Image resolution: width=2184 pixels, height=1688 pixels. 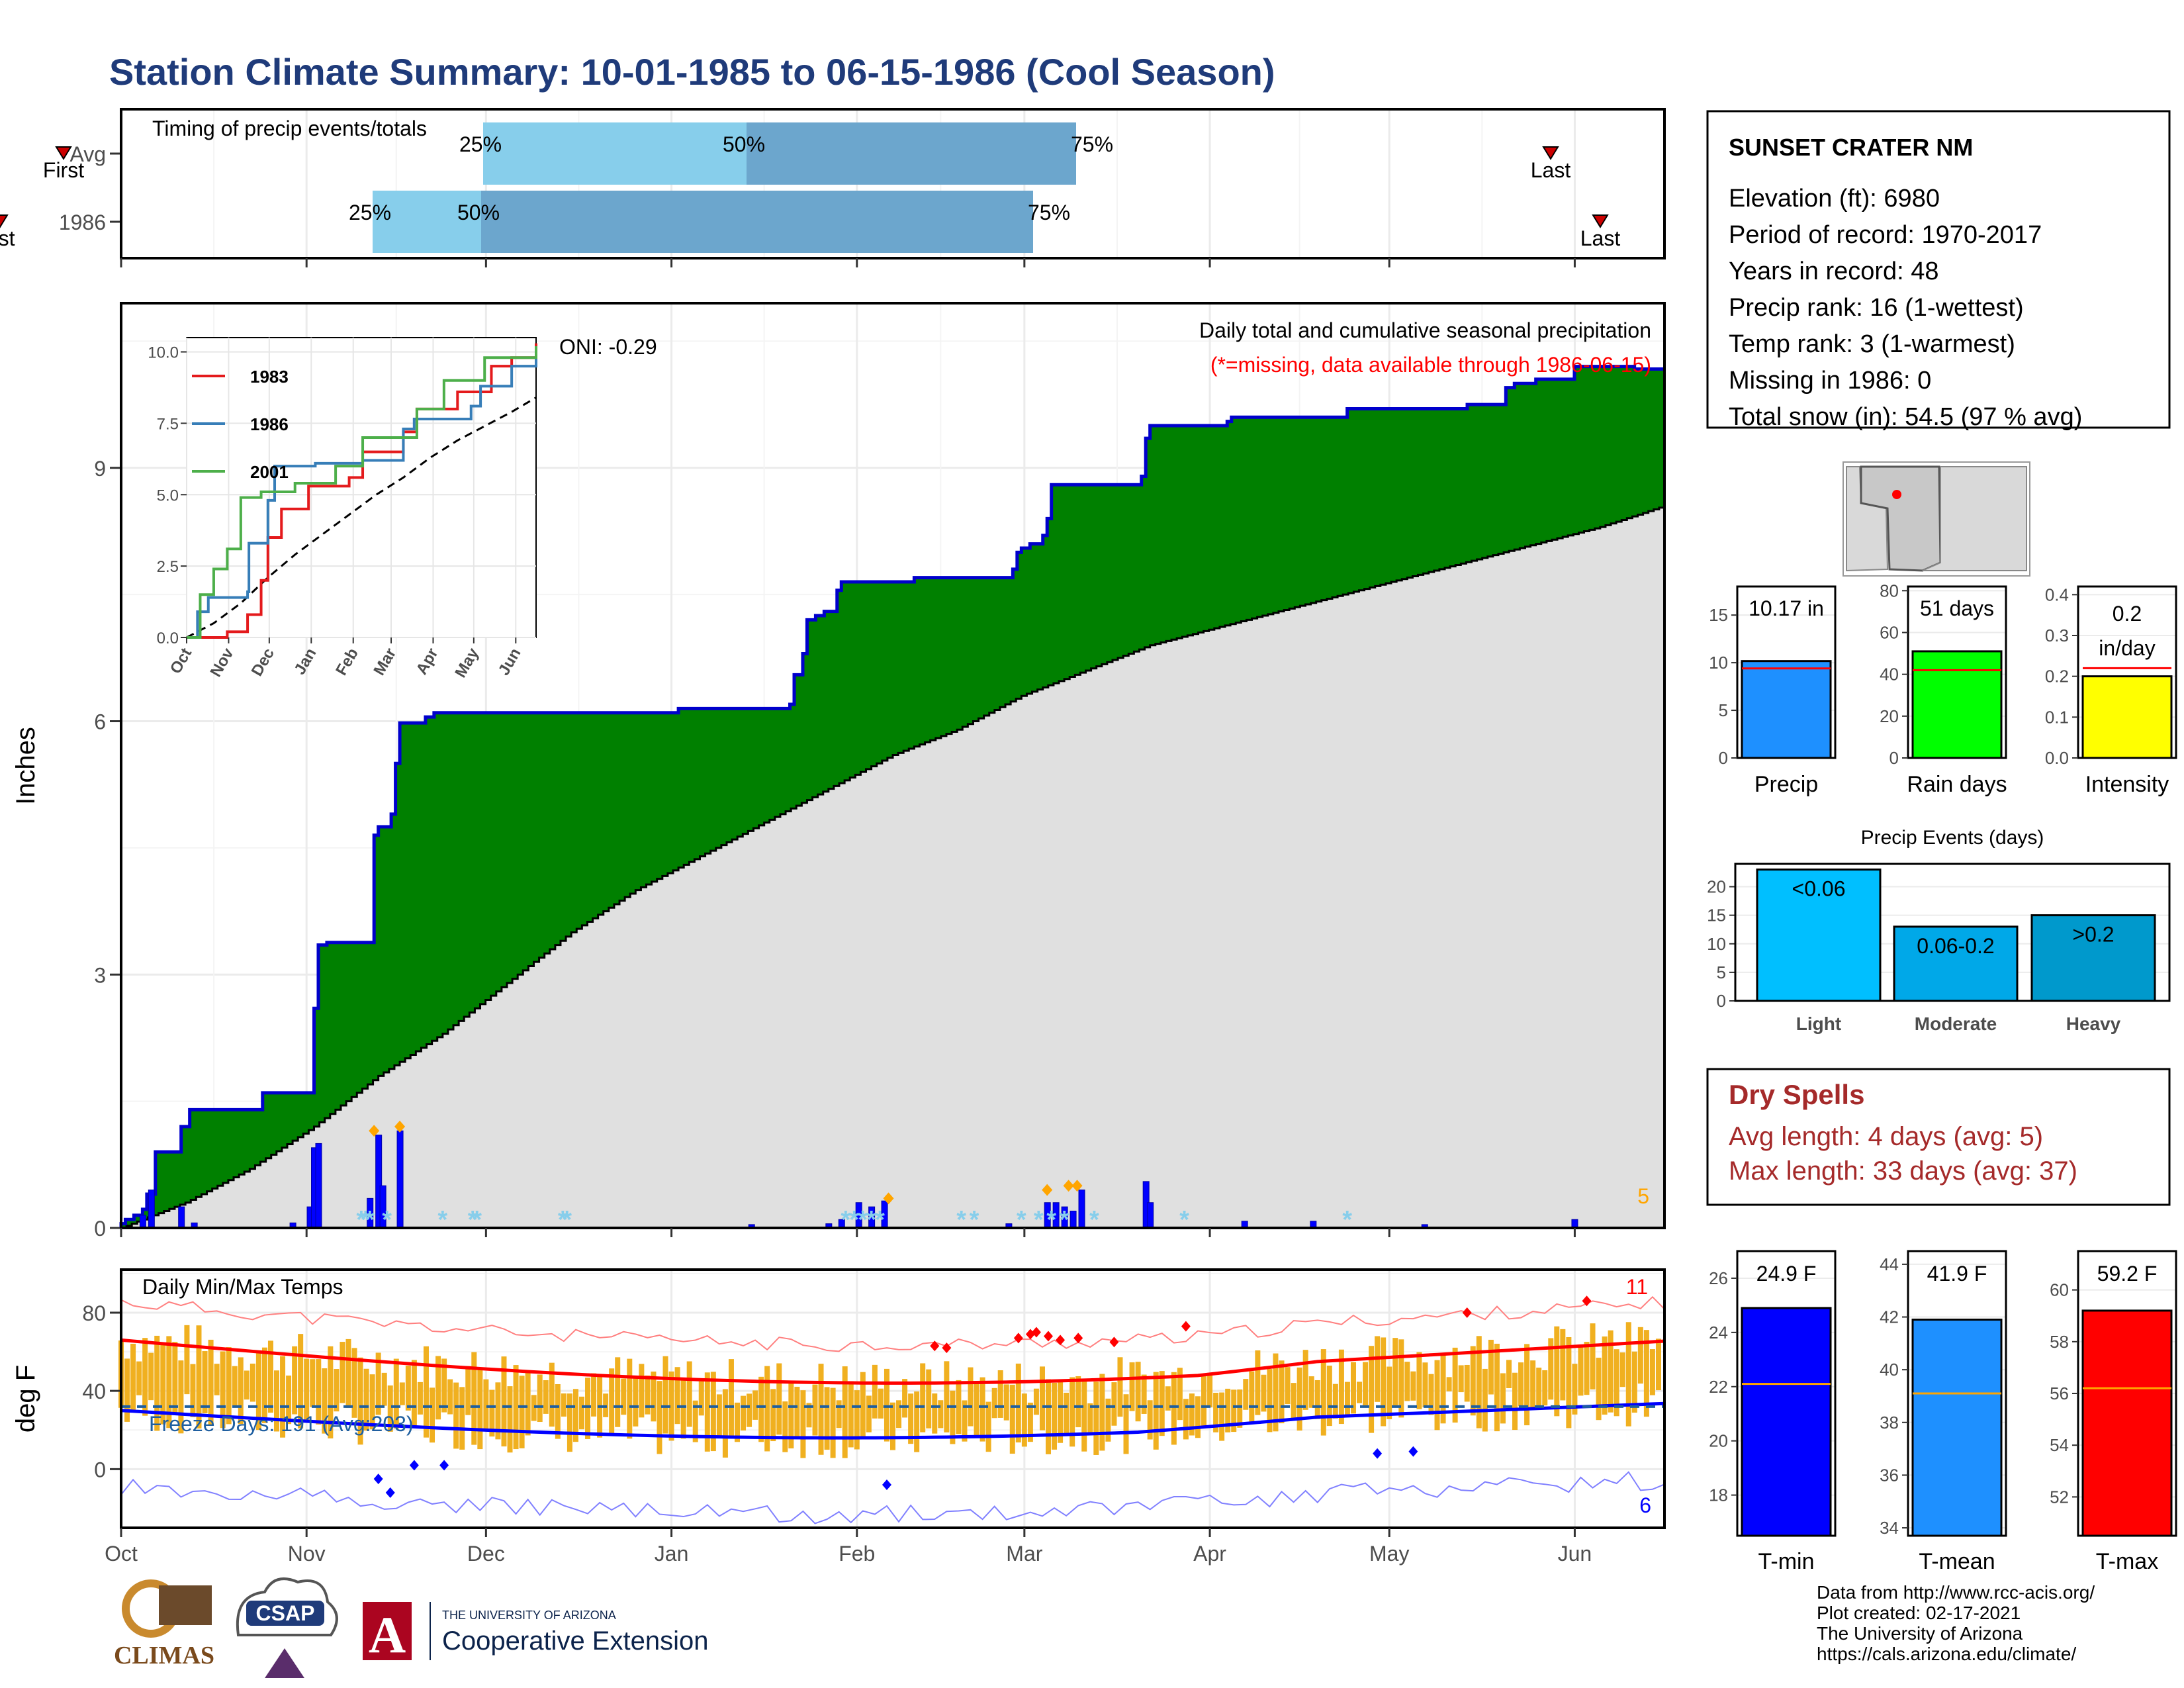 What do you see at coordinates (4, 221) in the screenshot?
I see `timing-first-marker` at bounding box center [4, 221].